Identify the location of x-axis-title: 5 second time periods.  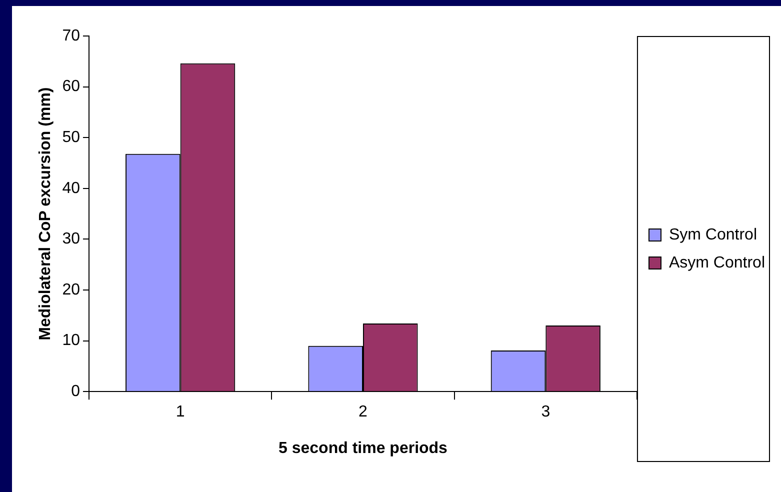
(363, 448).